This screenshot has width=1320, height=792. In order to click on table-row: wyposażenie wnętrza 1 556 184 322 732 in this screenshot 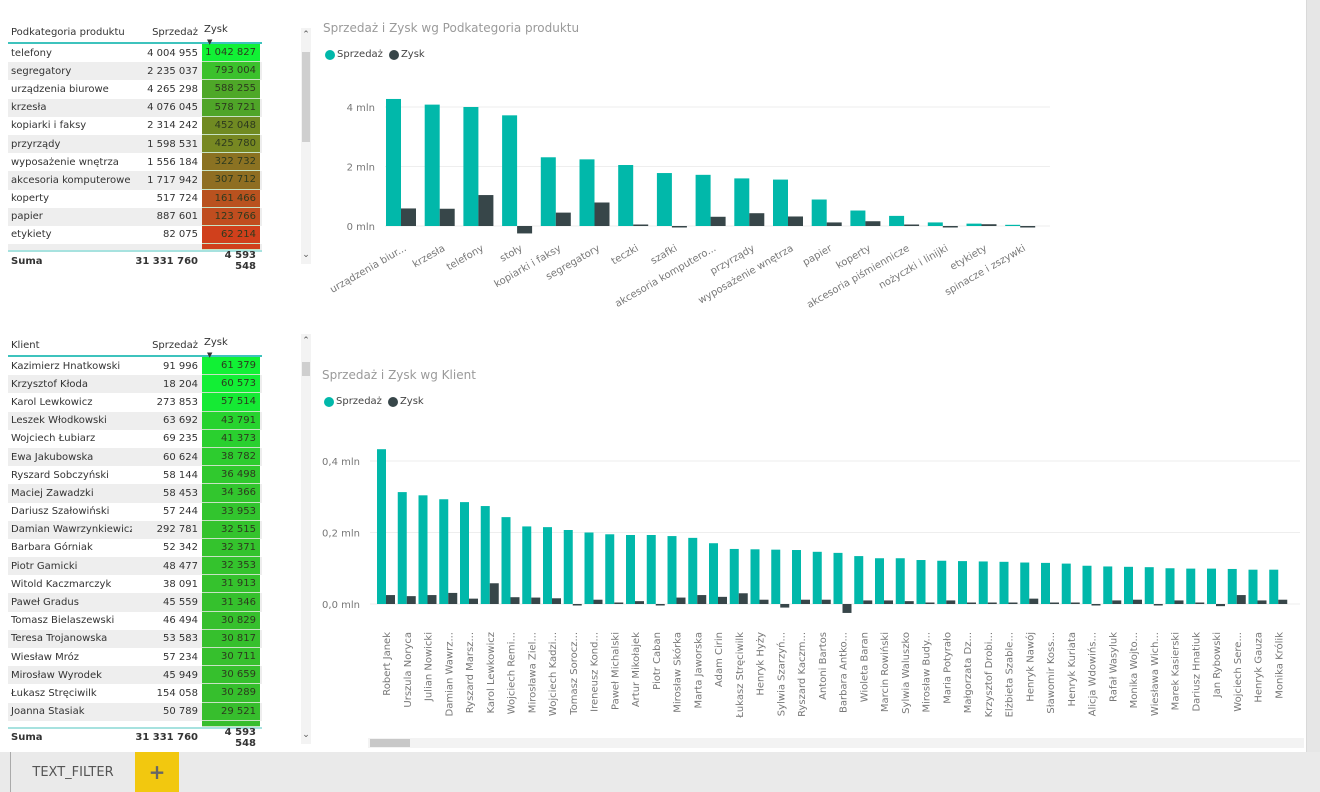, I will do `click(135, 162)`.